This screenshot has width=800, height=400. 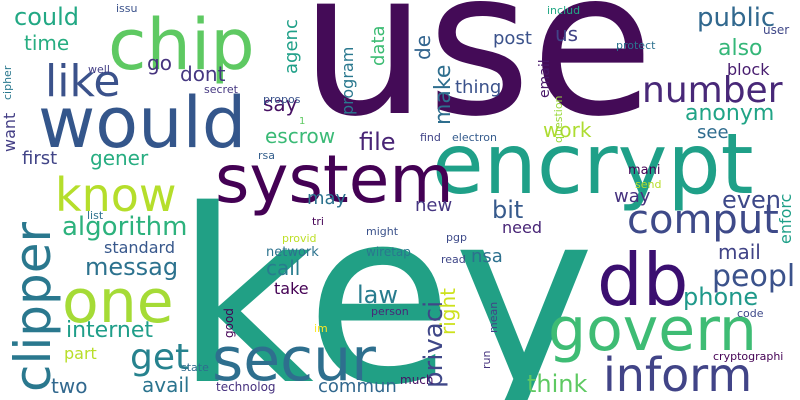 I want to click on word-list: list, so click(x=95, y=215).